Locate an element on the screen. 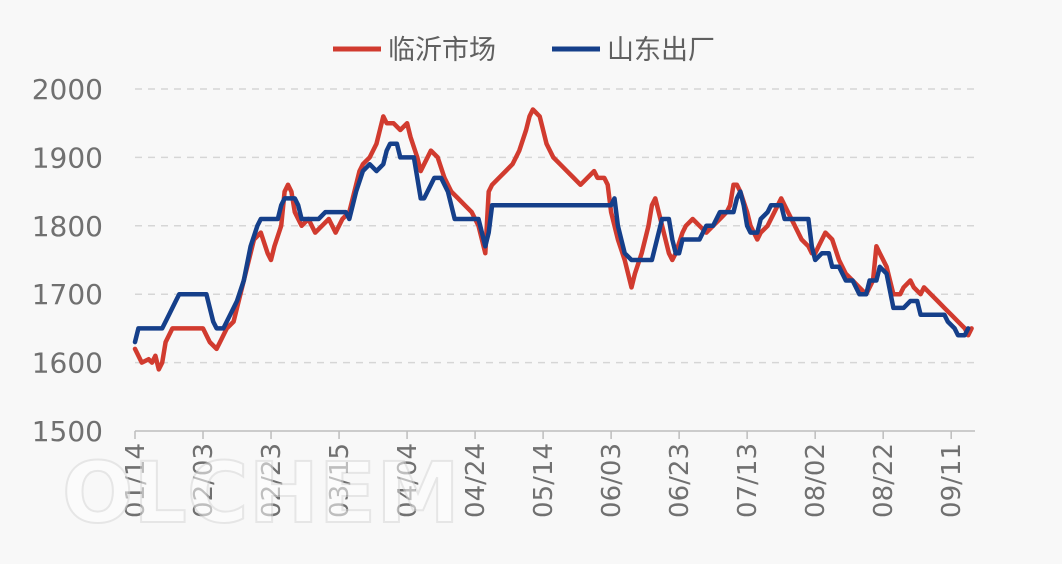 The height and width of the screenshot is (564, 1062). y-tick-label: 2000 is located at coordinates (67, 89).